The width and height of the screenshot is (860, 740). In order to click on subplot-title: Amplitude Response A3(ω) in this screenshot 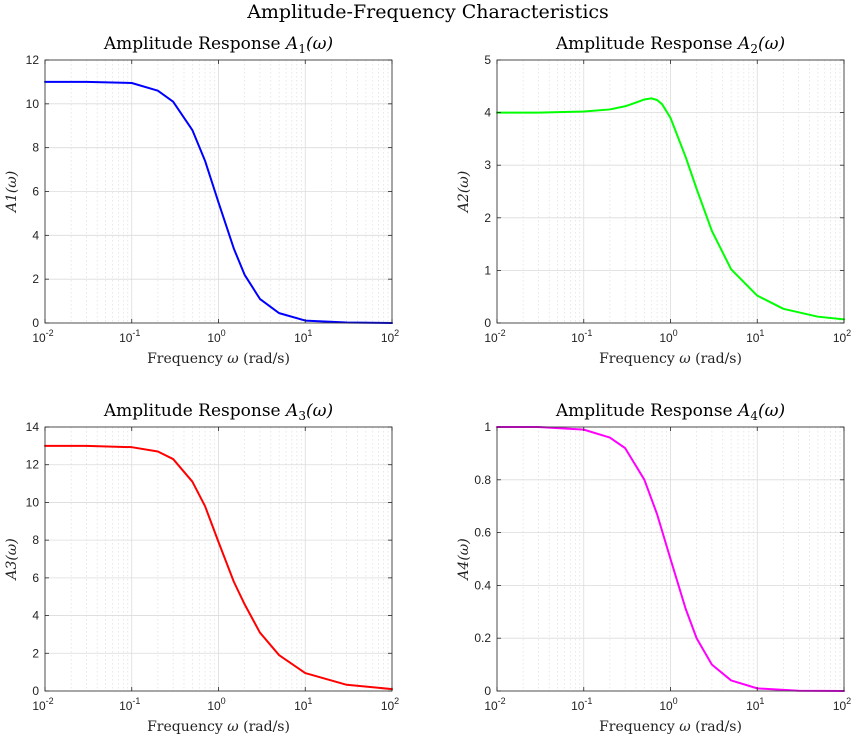, I will do `click(218, 412)`.